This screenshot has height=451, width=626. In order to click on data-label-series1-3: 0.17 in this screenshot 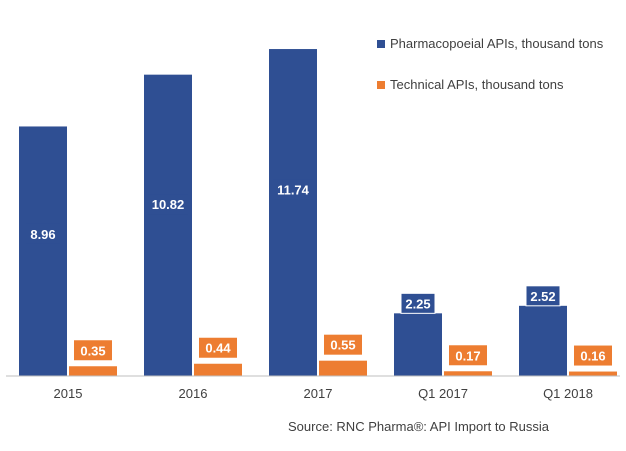, I will do `click(467, 355)`.